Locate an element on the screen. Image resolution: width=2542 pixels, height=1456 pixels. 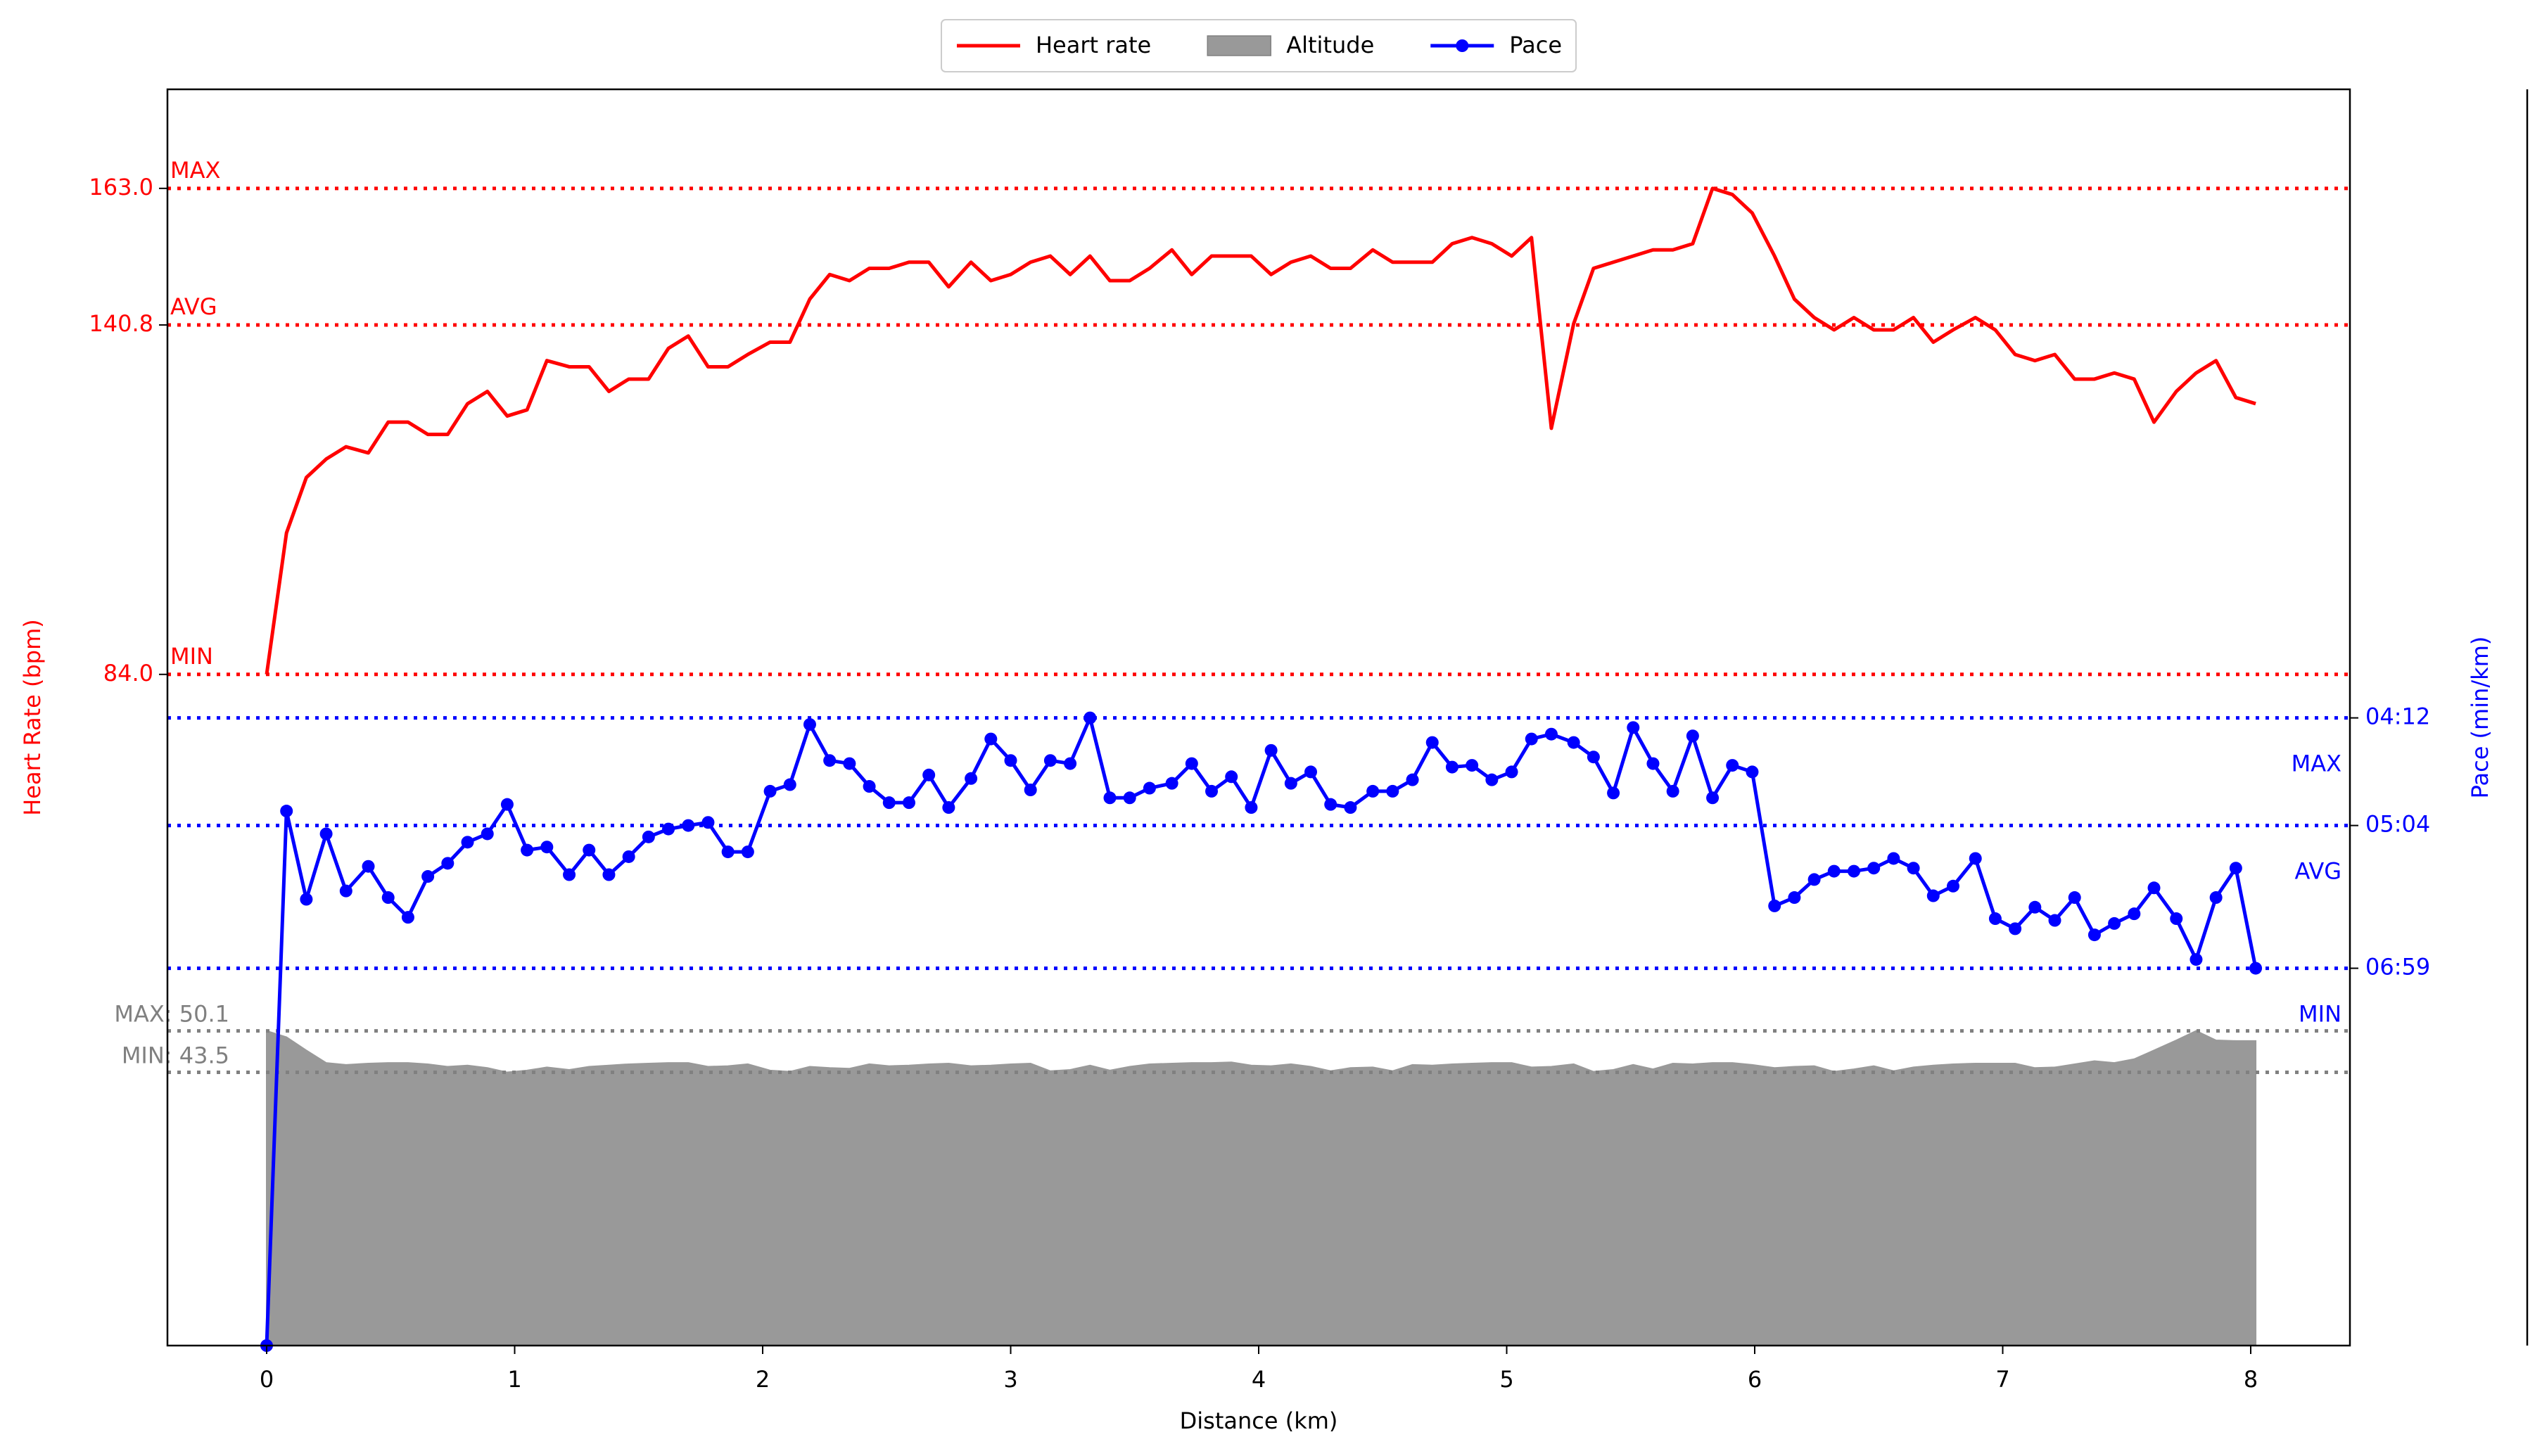
y-tick-label: 163.0 is located at coordinates (121, 187).